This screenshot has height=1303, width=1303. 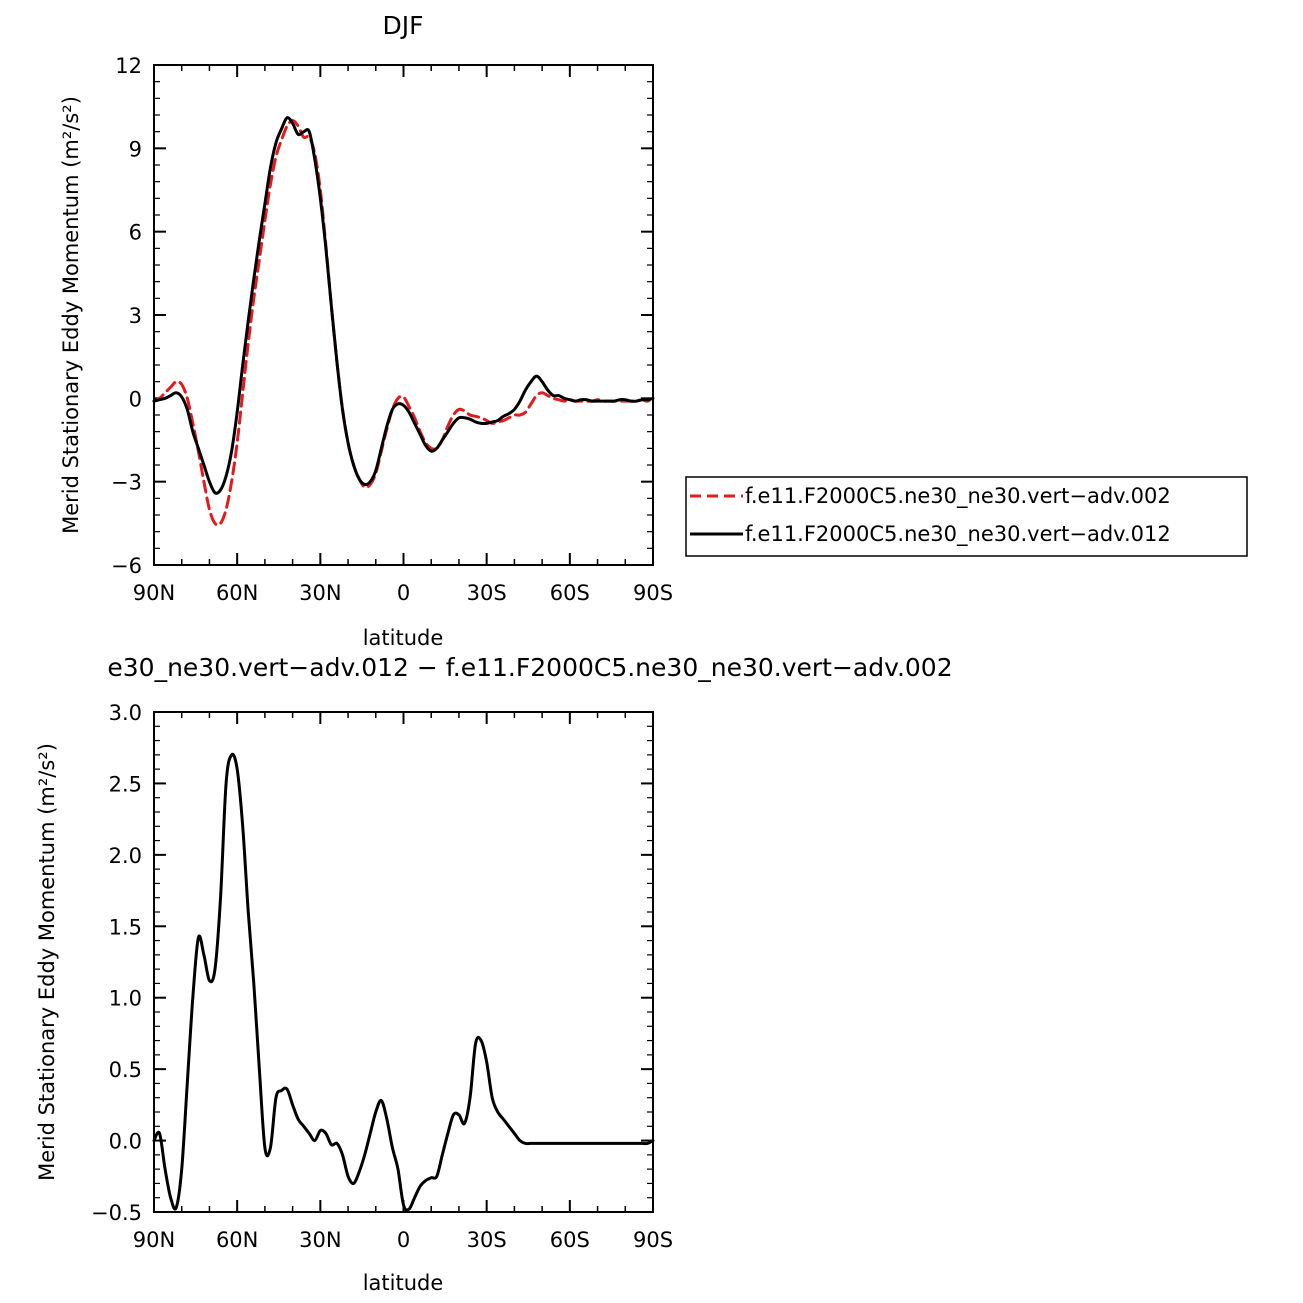 What do you see at coordinates (653, 593) in the screenshot?
I see `top-x-tick-label: 90S` at bounding box center [653, 593].